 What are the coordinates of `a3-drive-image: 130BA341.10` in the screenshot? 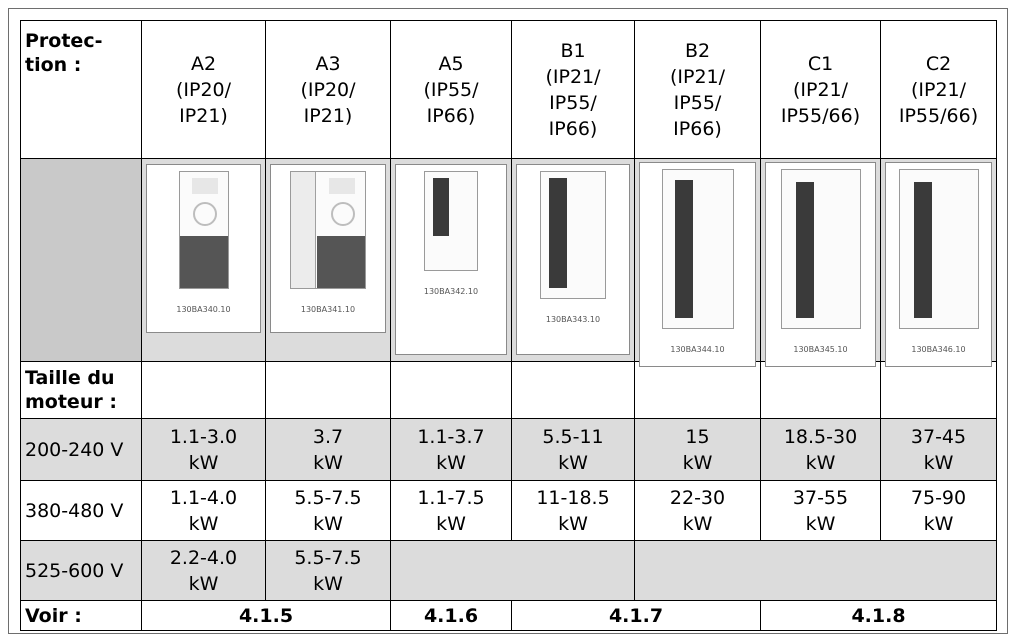 It's located at (328, 248).